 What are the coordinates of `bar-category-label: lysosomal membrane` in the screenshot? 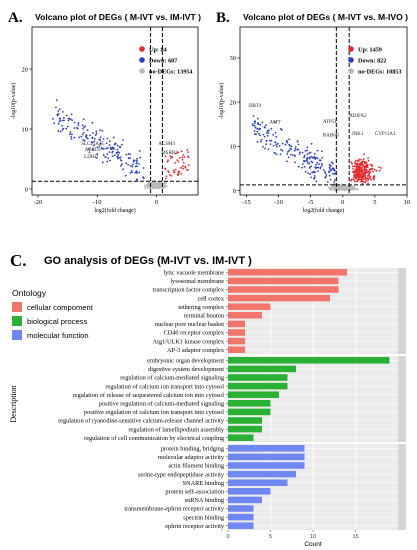 It's located at (197, 281).